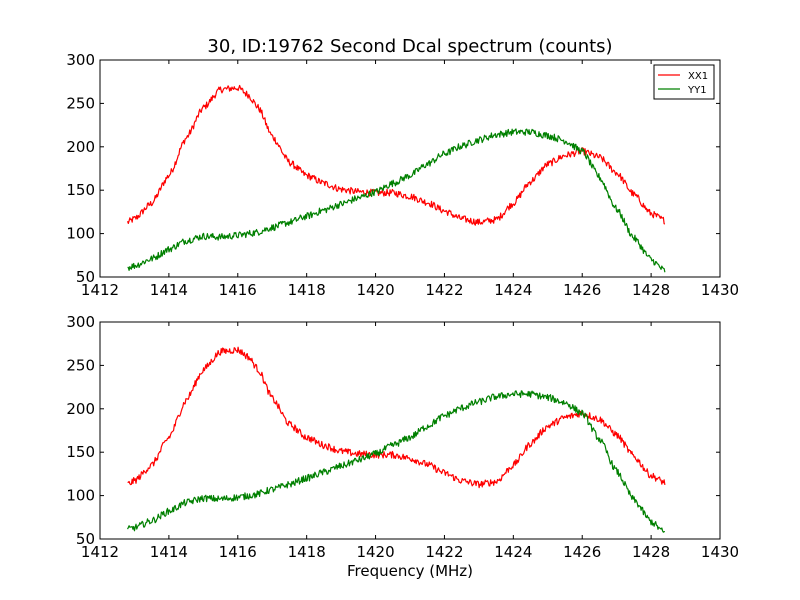 Image resolution: width=800 pixels, height=600 pixels. I want to click on legend-label-xx1: XX1, so click(698, 76).